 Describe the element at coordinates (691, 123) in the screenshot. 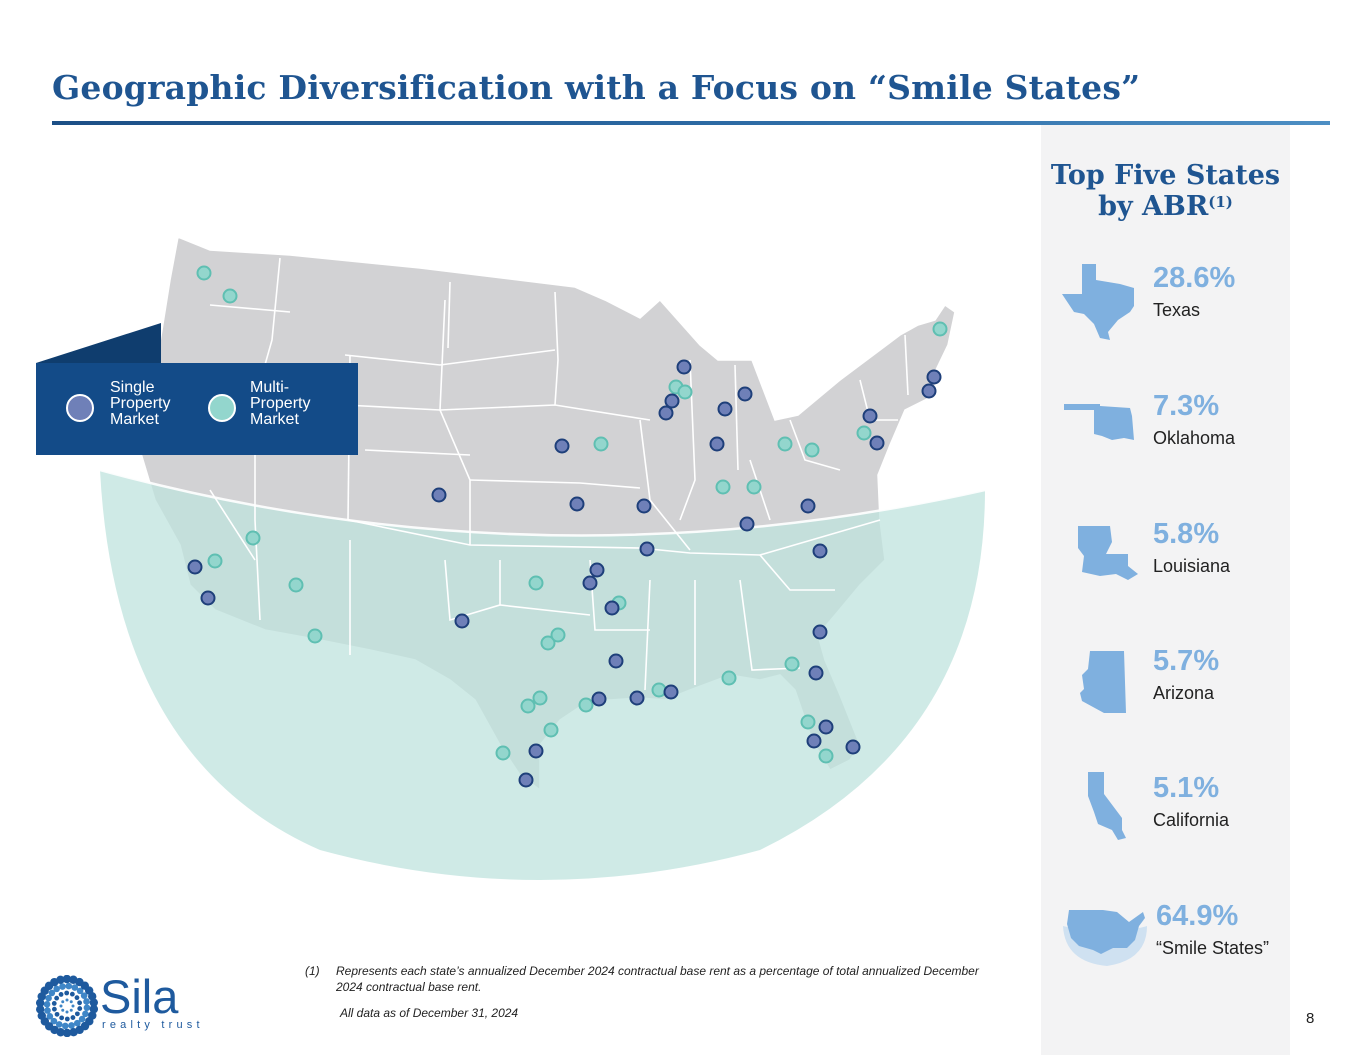

I see `title-underline` at that location.